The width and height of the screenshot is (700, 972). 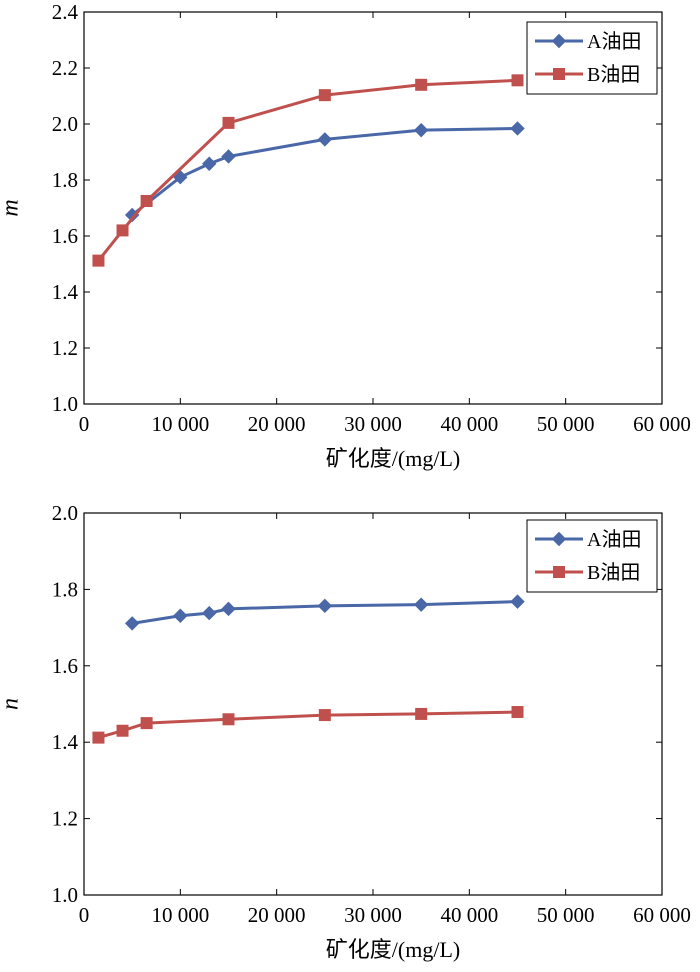 What do you see at coordinates (65, 12) in the screenshot?
I see `y-tick-label: 2.4` at bounding box center [65, 12].